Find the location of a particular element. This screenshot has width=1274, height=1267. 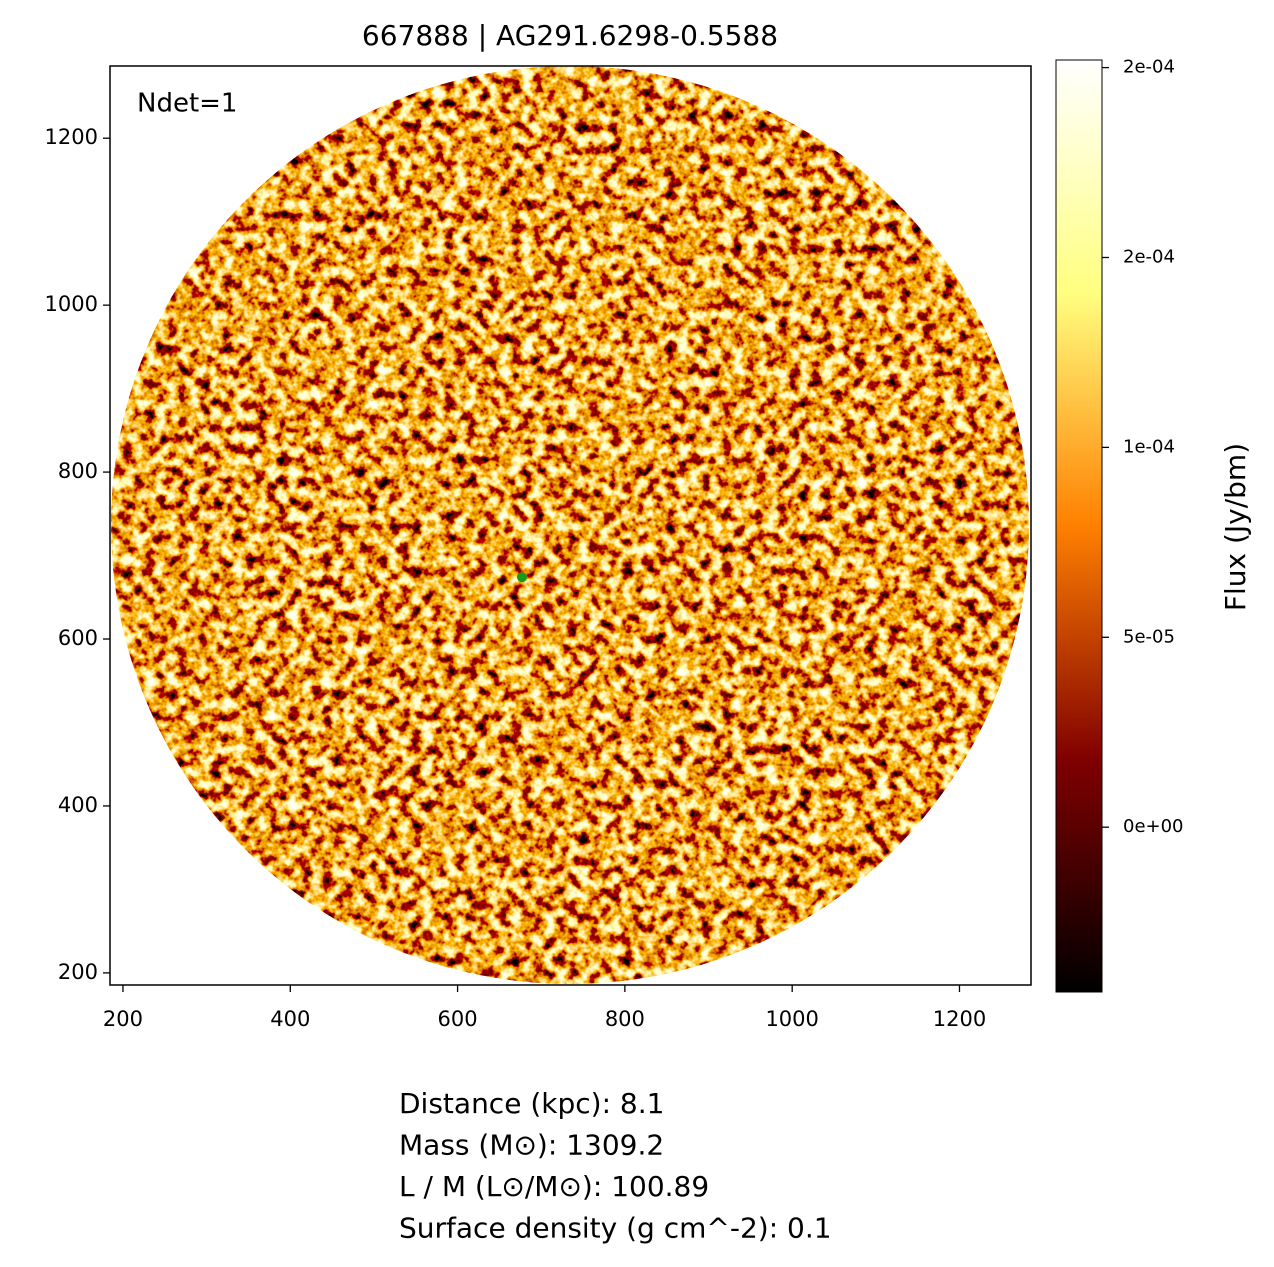

x-tick-label: 600 is located at coordinates (458, 1019).